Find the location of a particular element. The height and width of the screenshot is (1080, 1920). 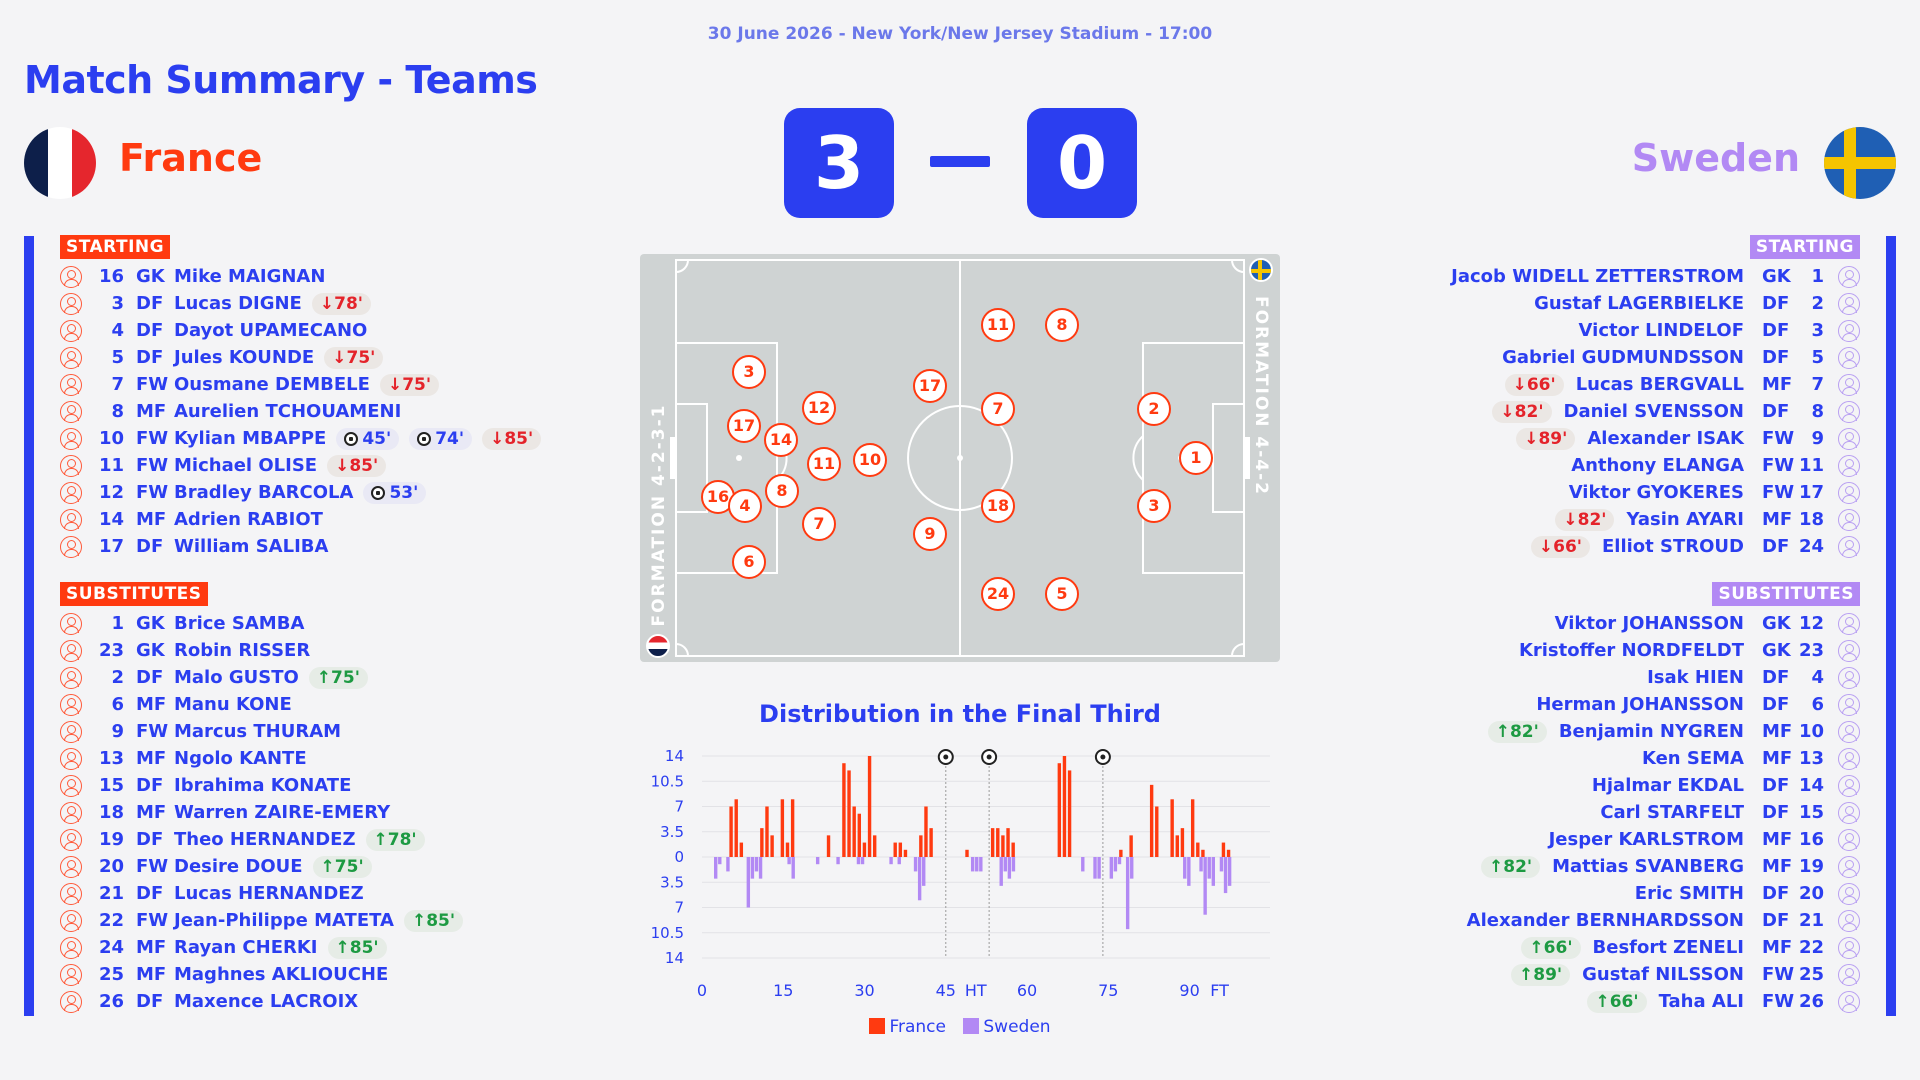

player-row: 3 DF Lucas DIGNE ↓ 78' is located at coordinates (300, 303).